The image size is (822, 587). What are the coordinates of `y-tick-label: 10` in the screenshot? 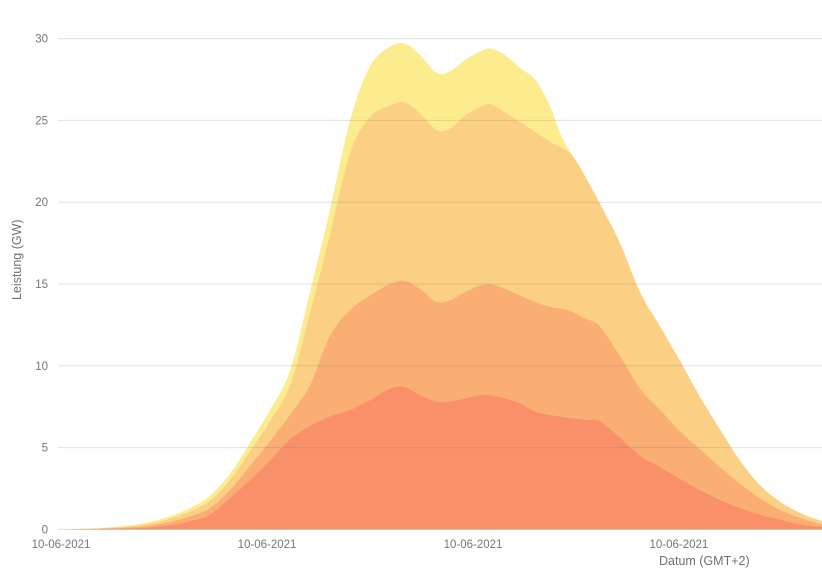 It's located at (41, 367).